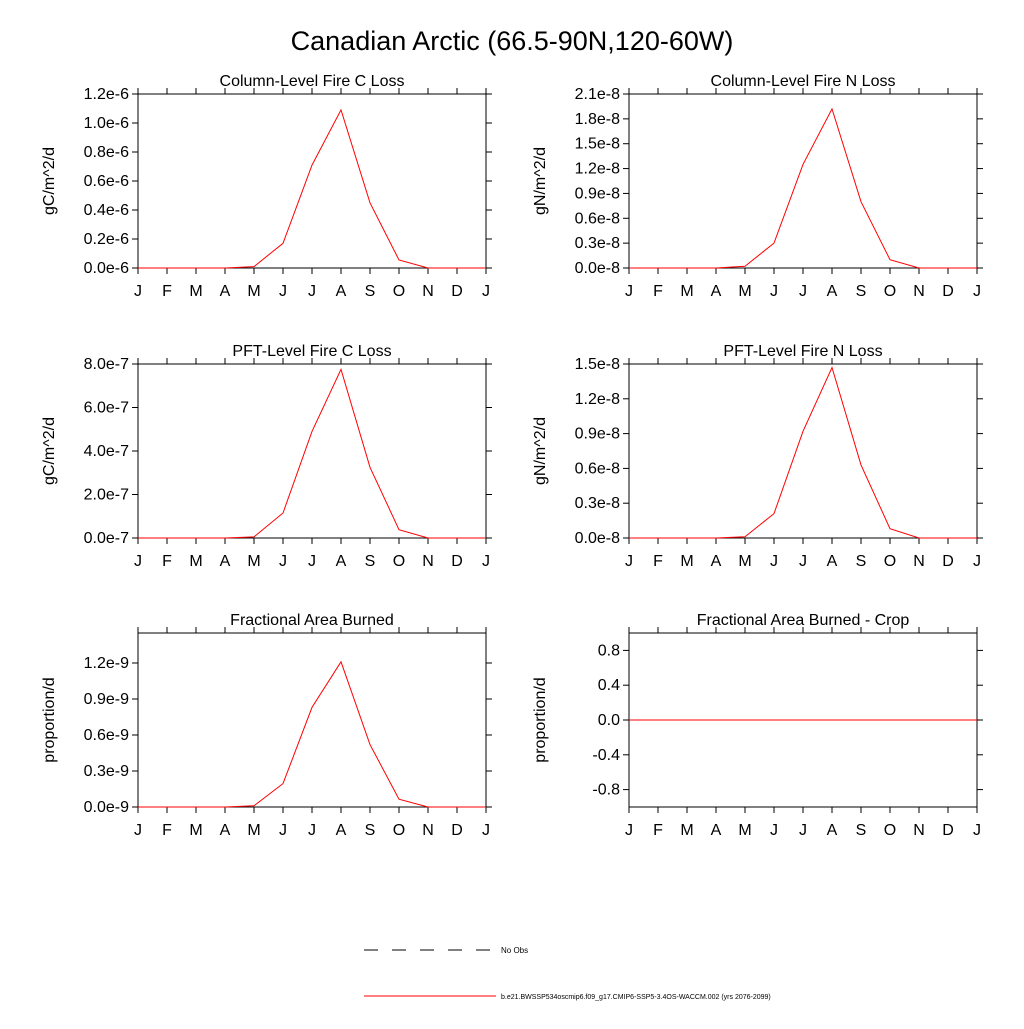 This screenshot has width=1024, height=1029. Describe the element at coordinates (106, 123) in the screenshot. I see `y-tick-label: 1.0e-6` at that location.